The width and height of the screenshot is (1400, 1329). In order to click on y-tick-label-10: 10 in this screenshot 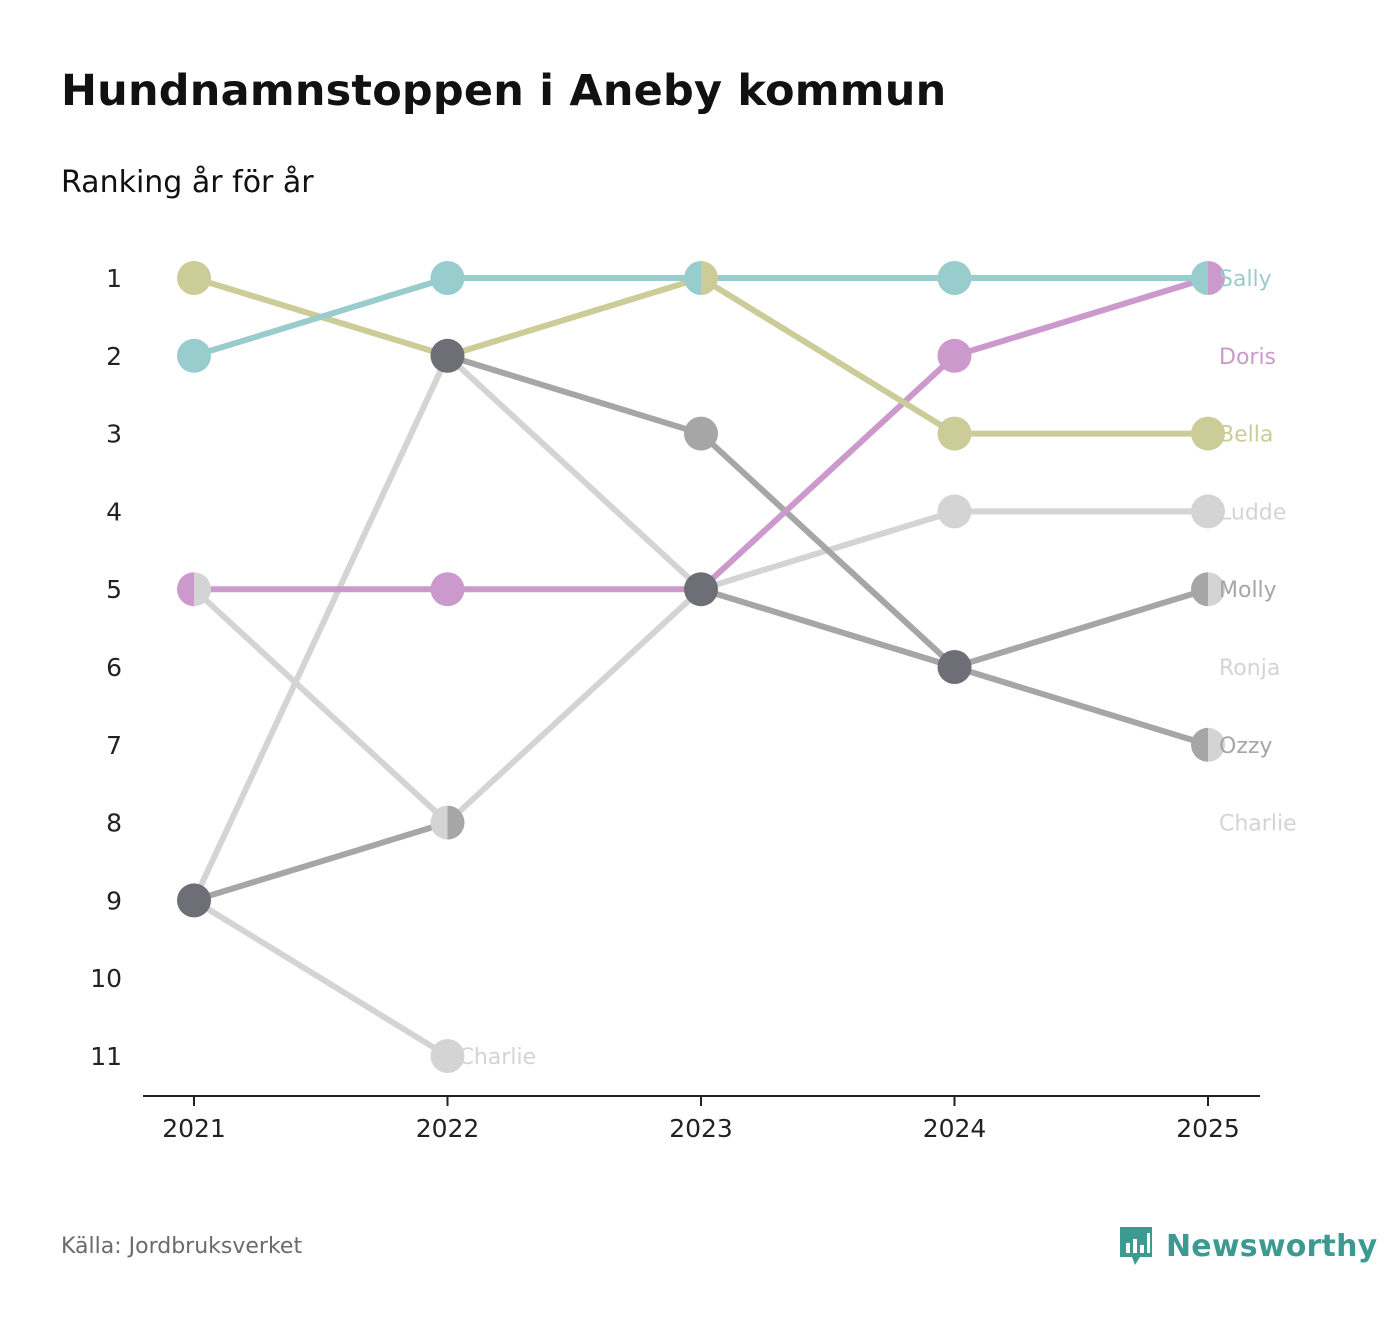, I will do `click(106, 978)`.